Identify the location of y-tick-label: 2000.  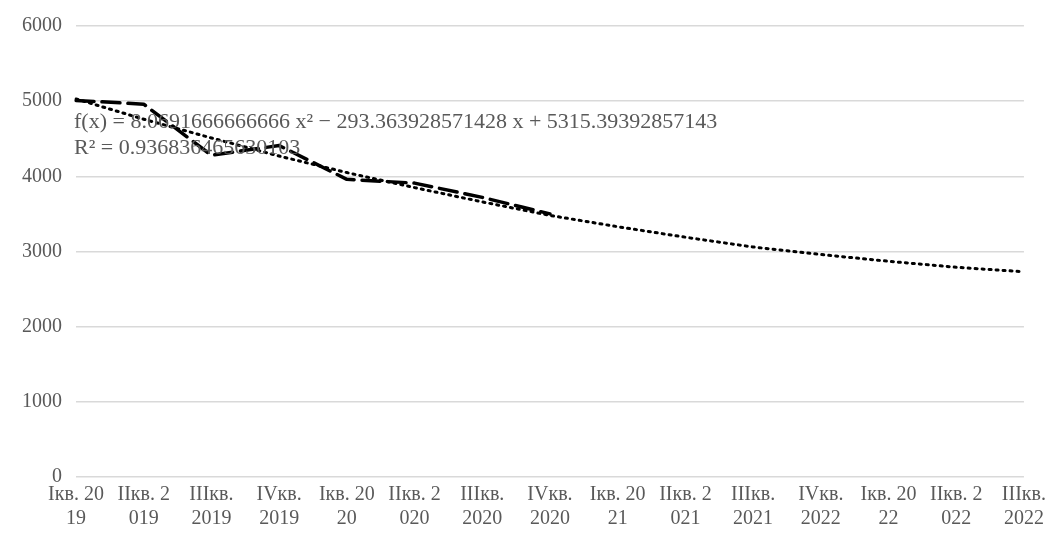
(42, 324).